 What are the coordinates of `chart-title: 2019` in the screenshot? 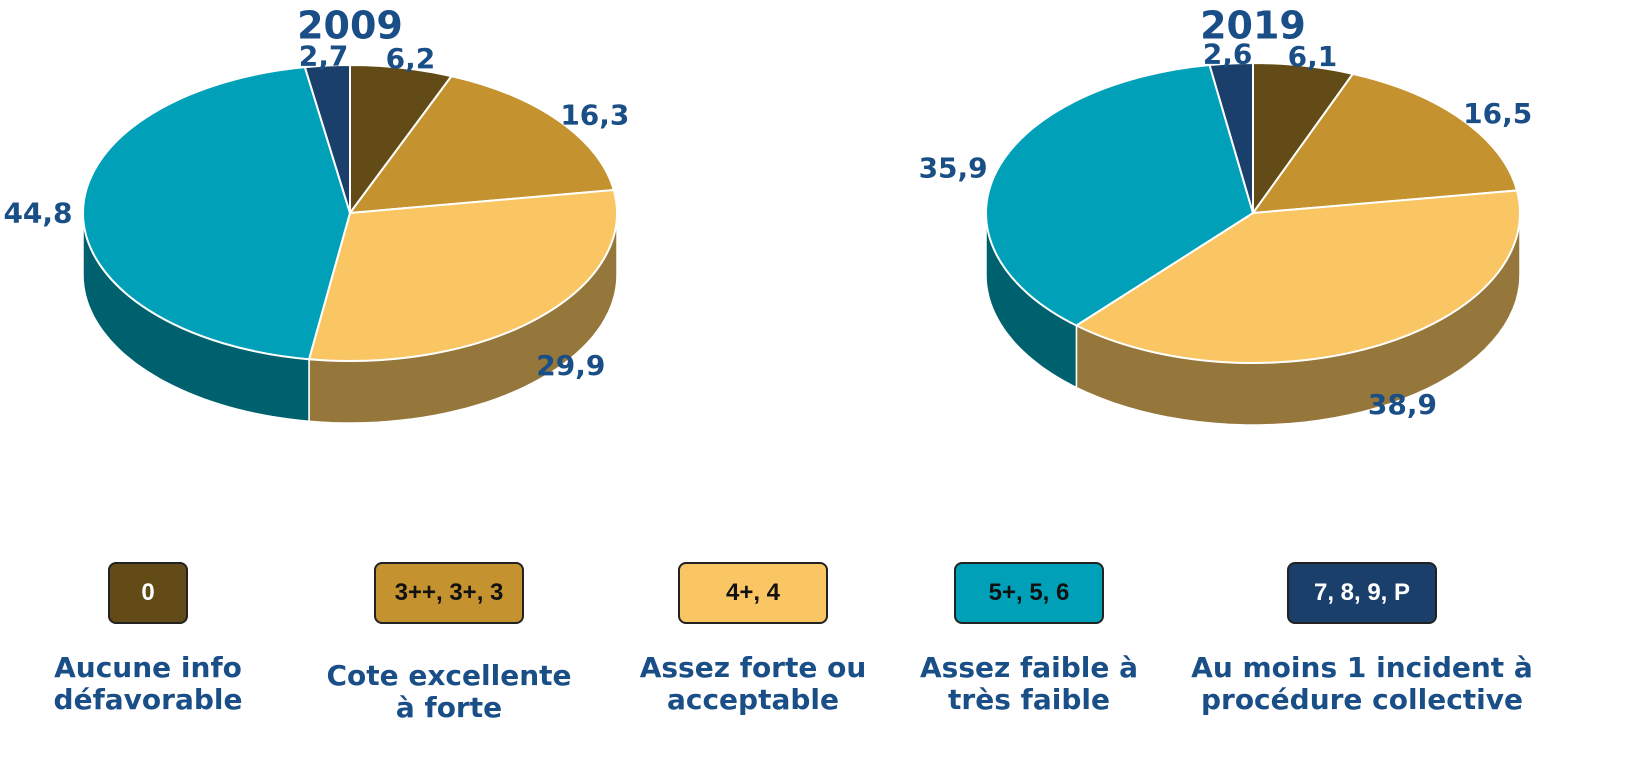 It's located at (1253, 26).